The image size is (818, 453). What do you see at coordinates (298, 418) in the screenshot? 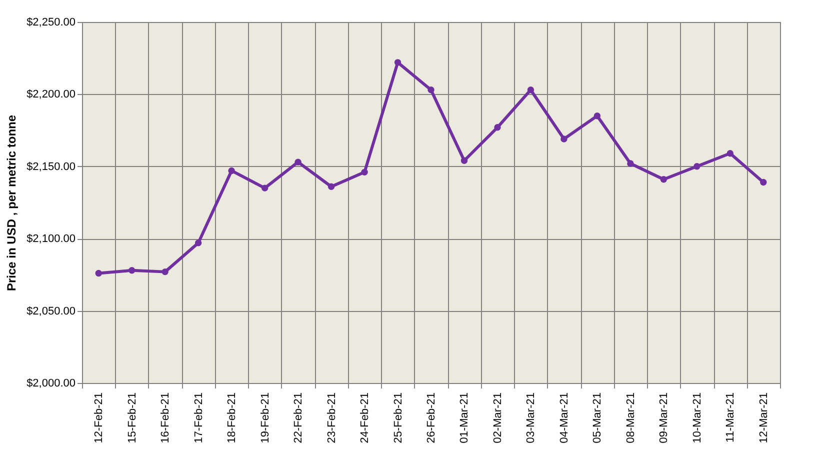
I see `x-tick-label: 22-Feb-21` at bounding box center [298, 418].